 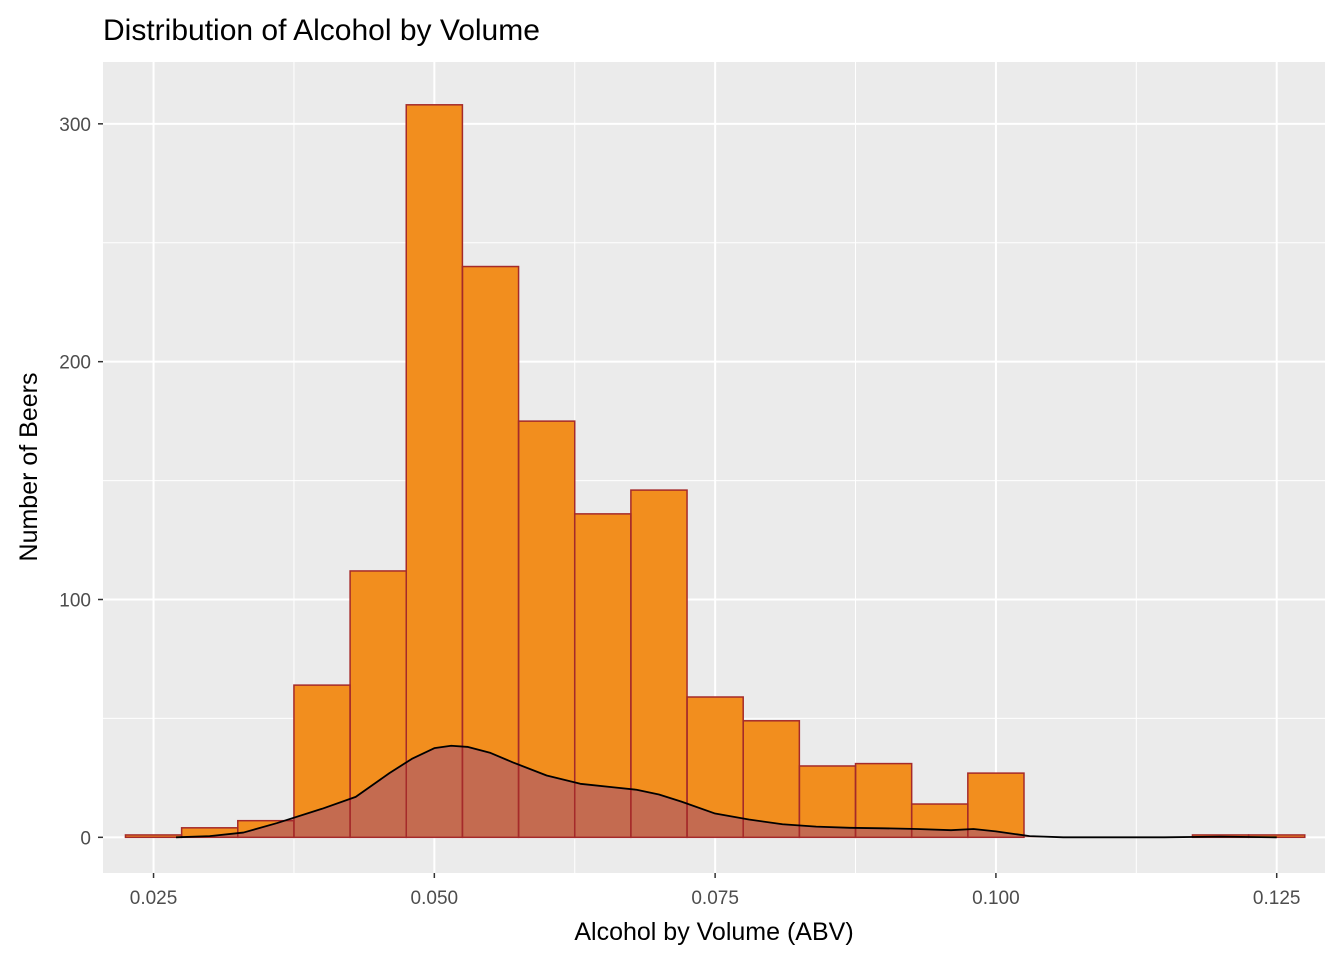 What do you see at coordinates (85, 838) in the screenshot?
I see `y-tick-label: 0` at bounding box center [85, 838].